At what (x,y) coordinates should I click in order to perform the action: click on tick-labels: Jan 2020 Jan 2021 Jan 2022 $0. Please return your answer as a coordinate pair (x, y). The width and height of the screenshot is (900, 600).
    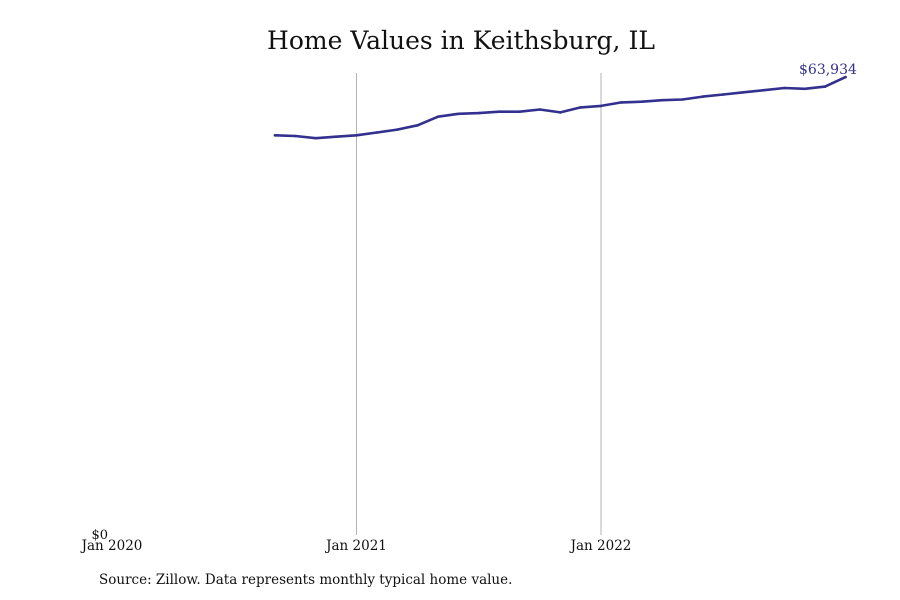
    Looking at the image, I should click on (356, 541).